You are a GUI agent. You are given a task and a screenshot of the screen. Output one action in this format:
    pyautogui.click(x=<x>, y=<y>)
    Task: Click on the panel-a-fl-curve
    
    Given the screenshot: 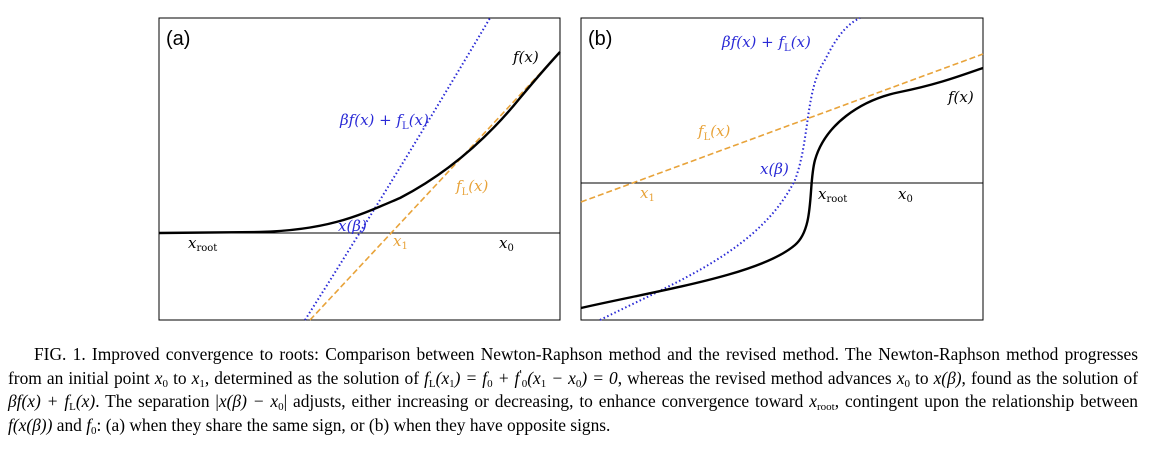 What is the action you would take?
    pyautogui.click(x=435, y=186)
    